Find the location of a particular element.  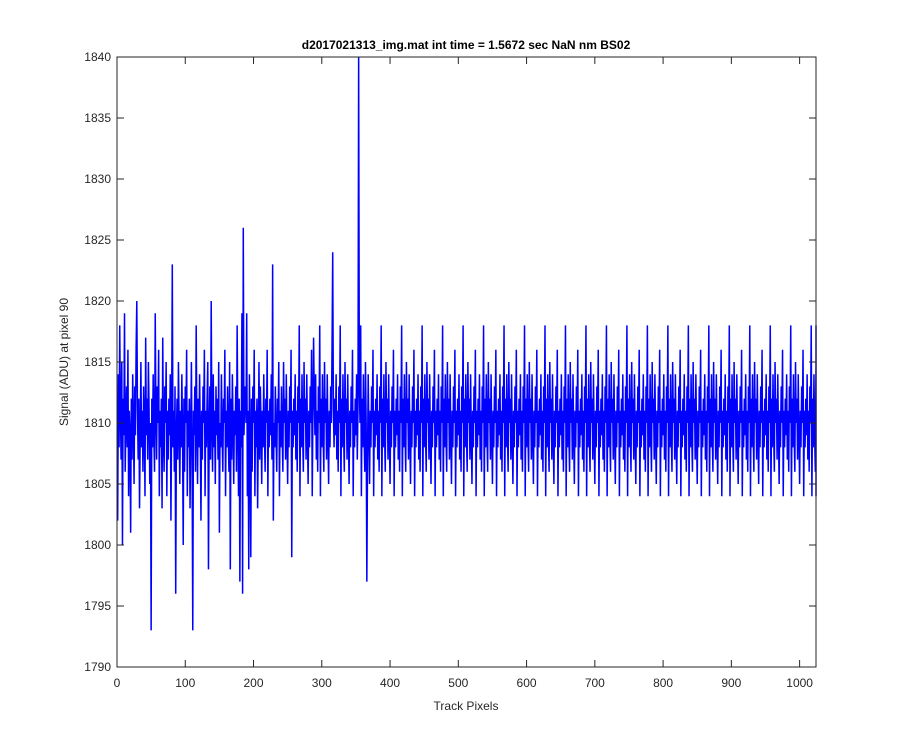

y-tick-label: 1810 is located at coordinates (97, 423).